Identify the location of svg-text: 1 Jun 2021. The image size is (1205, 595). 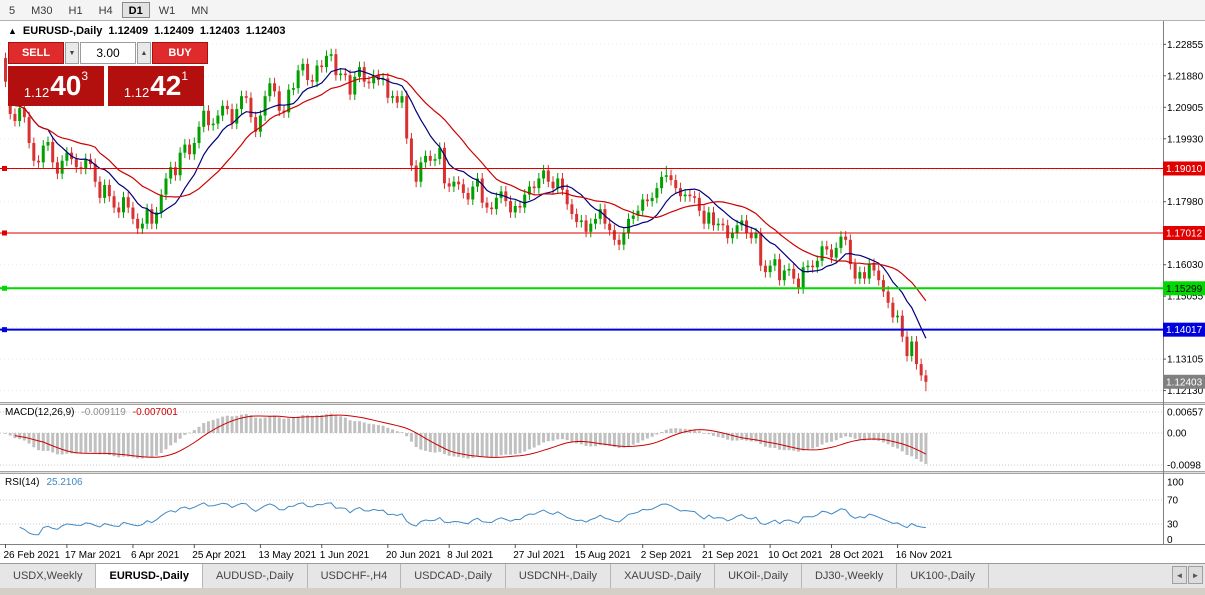
(345, 555).